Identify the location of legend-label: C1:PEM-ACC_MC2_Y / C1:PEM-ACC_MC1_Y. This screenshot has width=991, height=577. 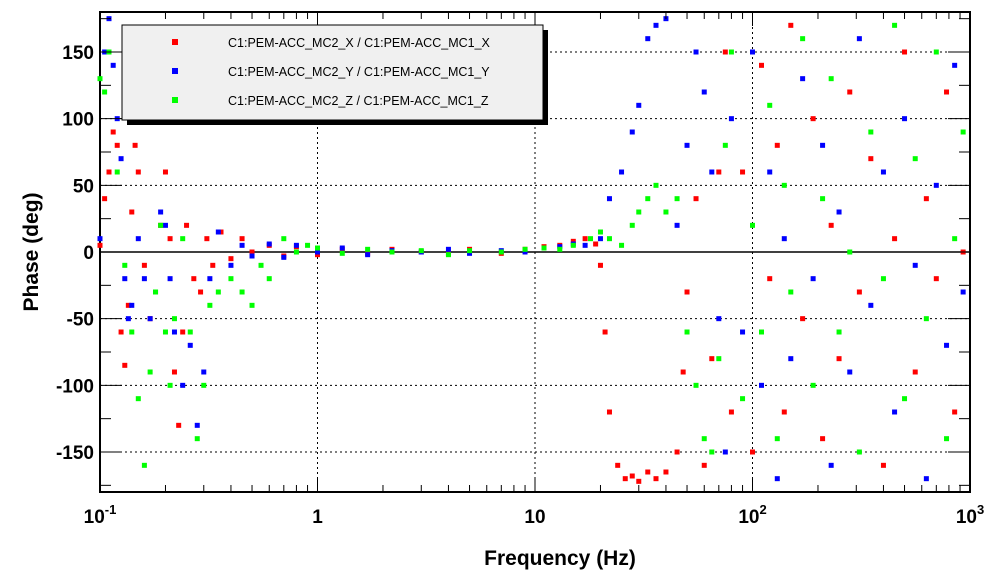
(359, 72).